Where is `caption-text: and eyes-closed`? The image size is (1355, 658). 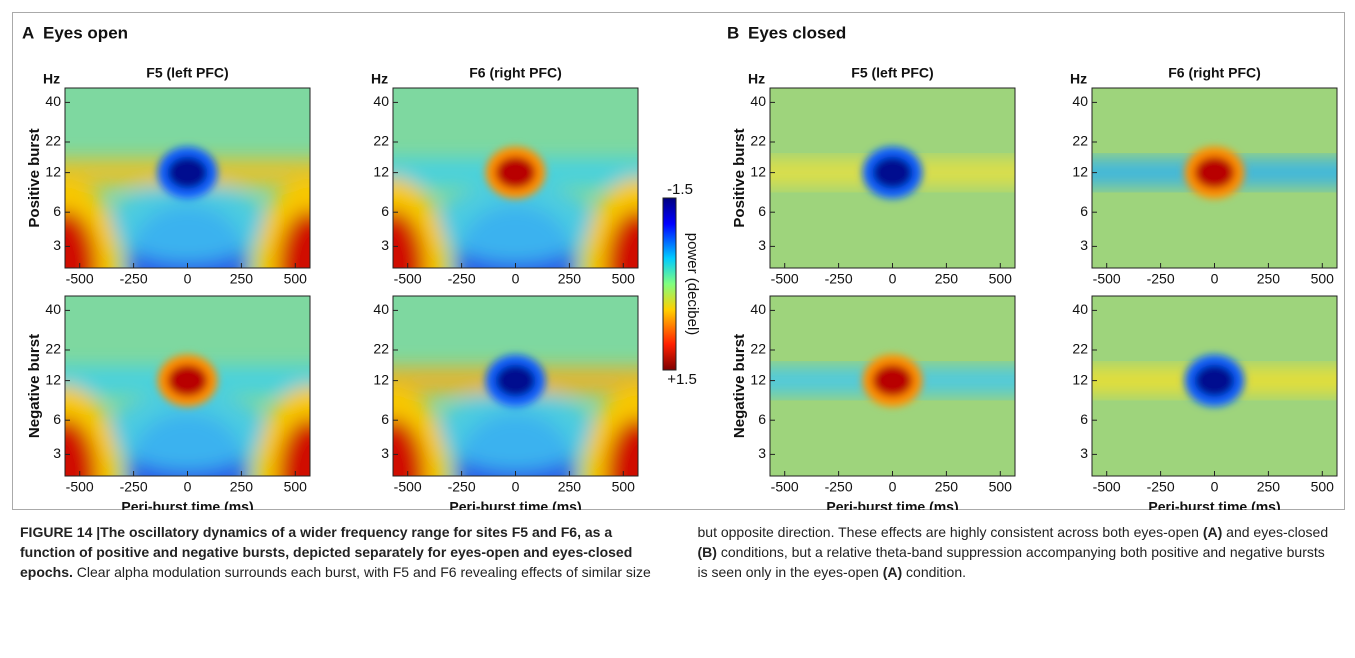 caption-text: and eyes-closed is located at coordinates (1275, 532).